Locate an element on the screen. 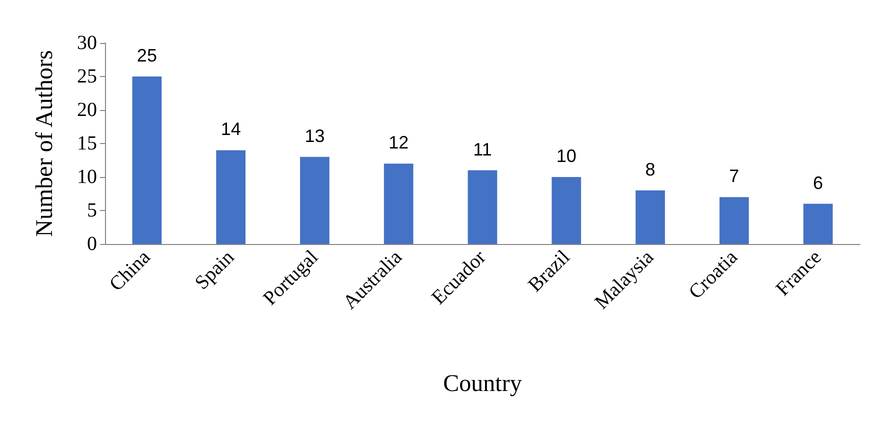 The image size is (881, 433). y-tick-label: 20 is located at coordinates (87, 110).